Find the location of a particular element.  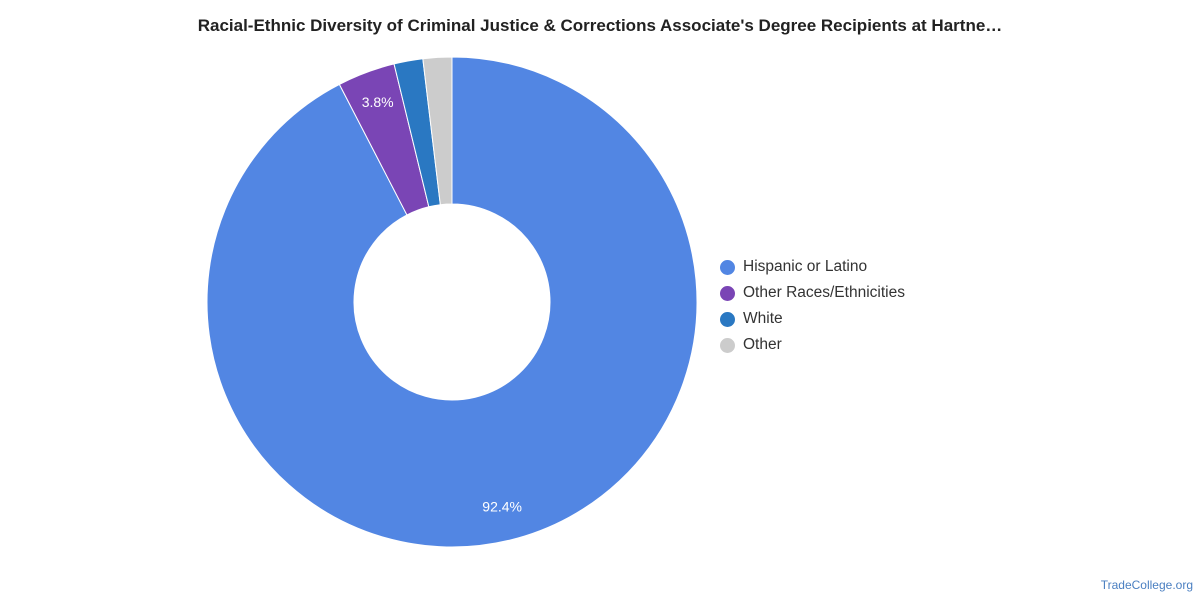

legend-label: White is located at coordinates (763, 318).